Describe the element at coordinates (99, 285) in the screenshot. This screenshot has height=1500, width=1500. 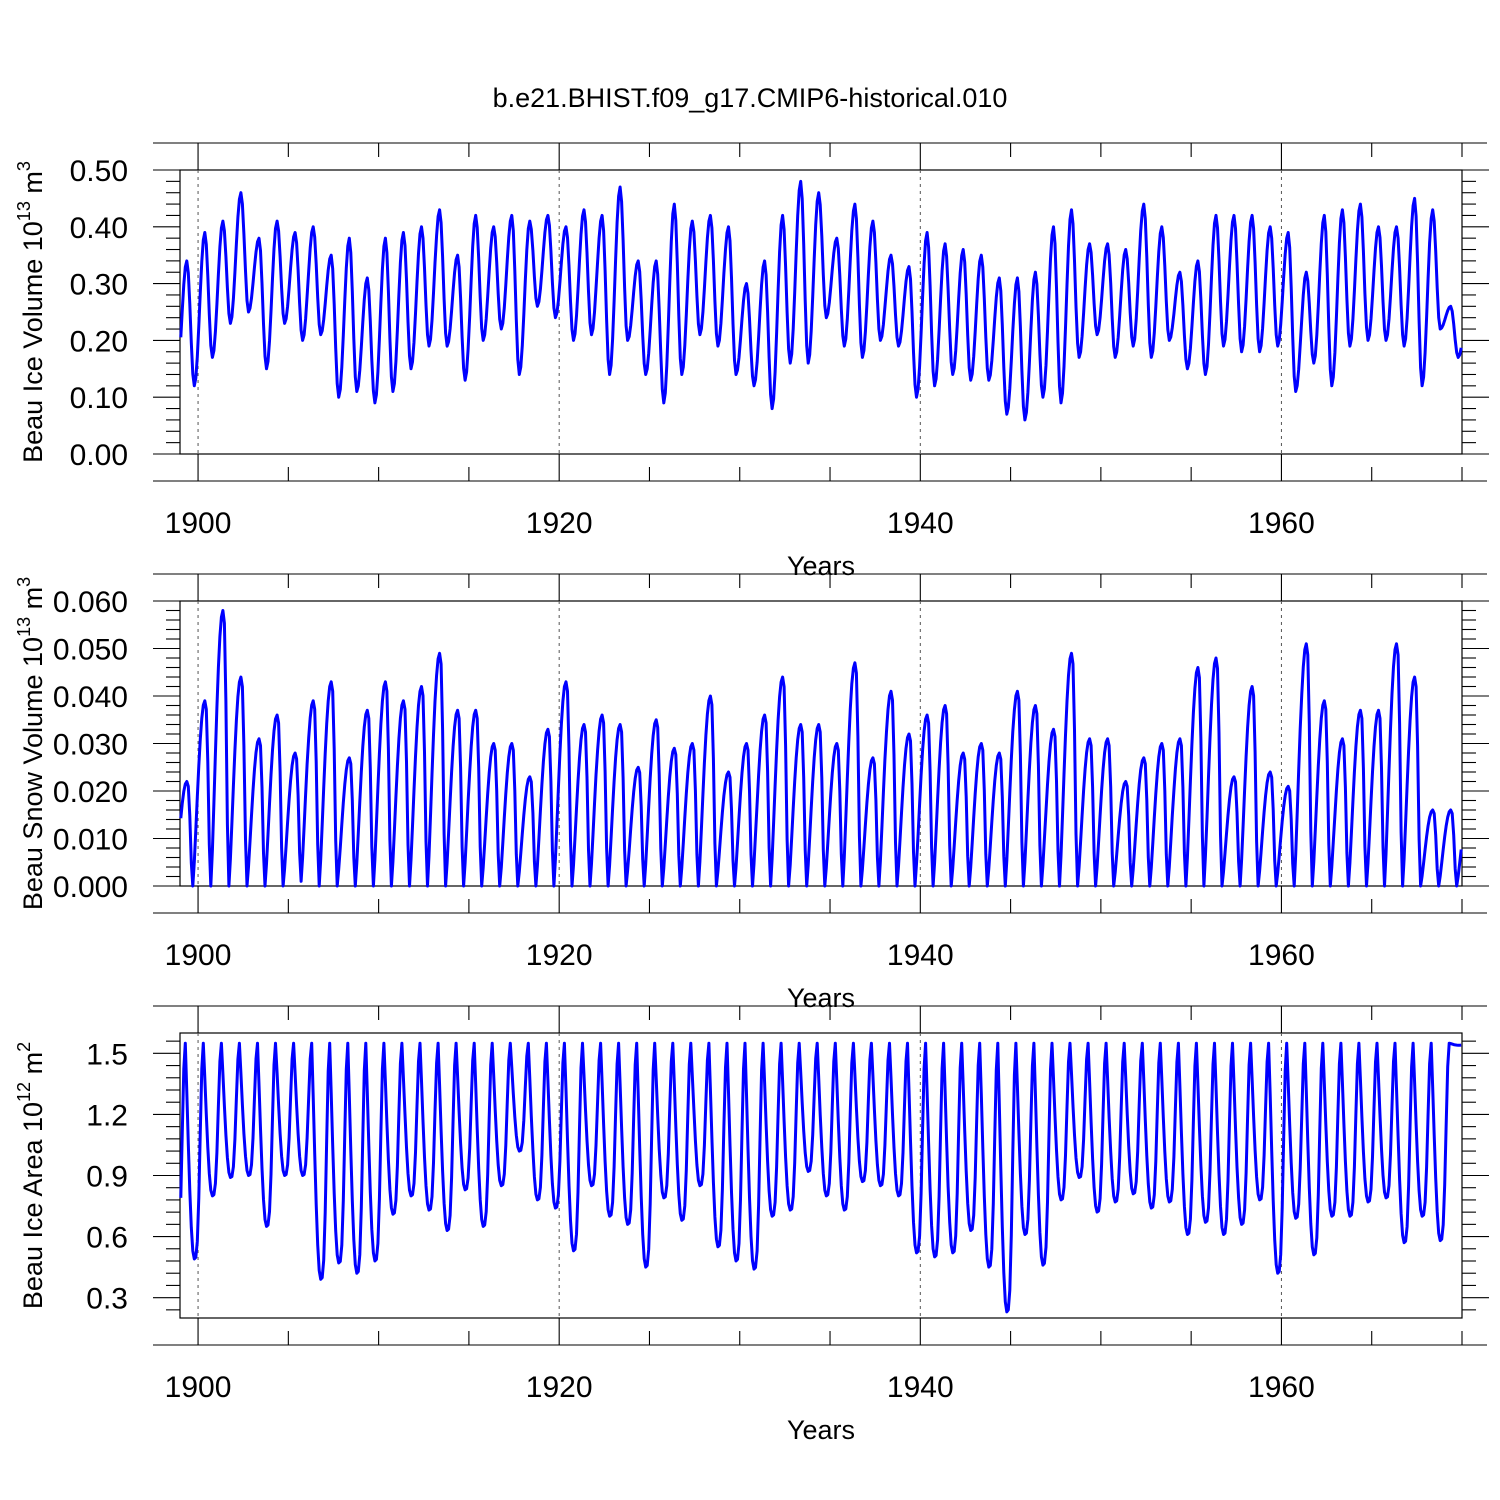
I see `y-tick-label: 0.30` at that location.